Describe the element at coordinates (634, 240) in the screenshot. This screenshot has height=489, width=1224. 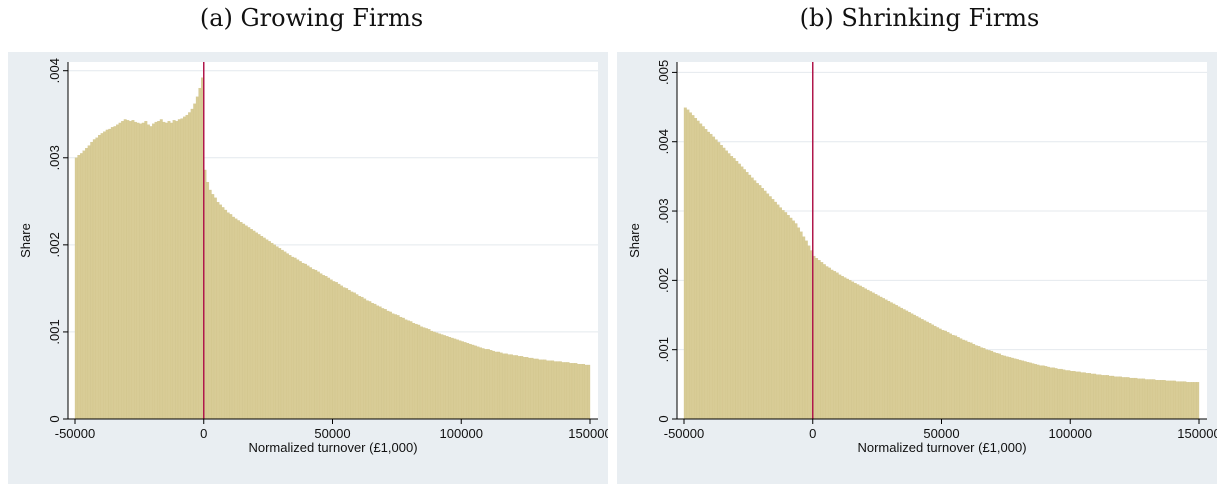
I see `y-axis-title: Share` at that location.